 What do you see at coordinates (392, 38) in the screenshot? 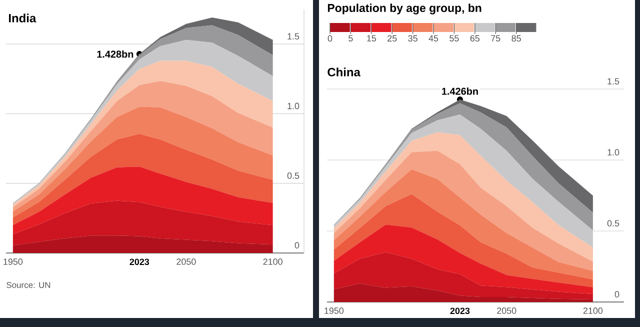
I see `legend-label: 25` at bounding box center [392, 38].